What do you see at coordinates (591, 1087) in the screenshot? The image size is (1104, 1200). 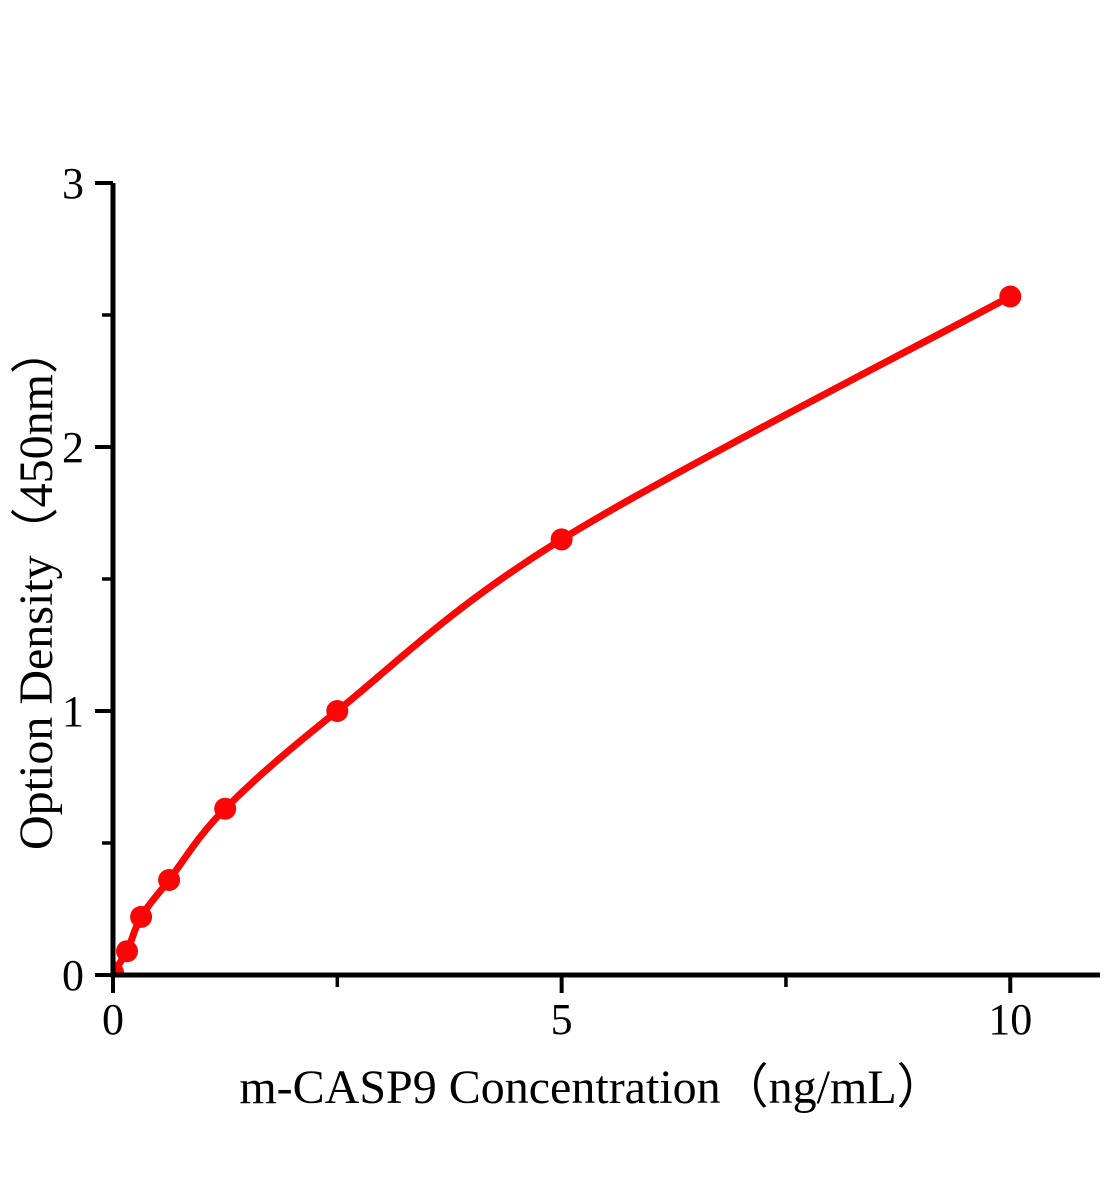 I see `x-axis-title: m-CASP9 Concentration（ng/mL）` at bounding box center [591, 1087].